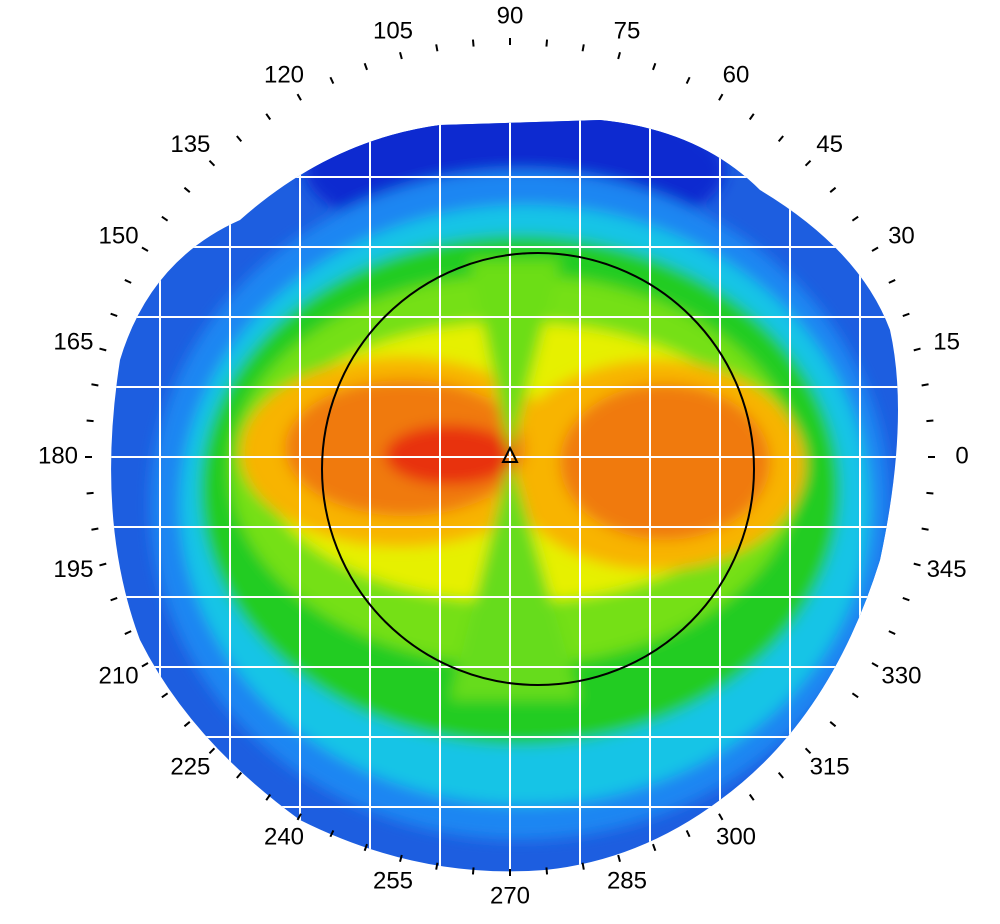 The height and width of the screenshot is (924, 1000). Describe the element at coordinates (510, 15) in the screenshot. I see `angle-label: 90` at that location.